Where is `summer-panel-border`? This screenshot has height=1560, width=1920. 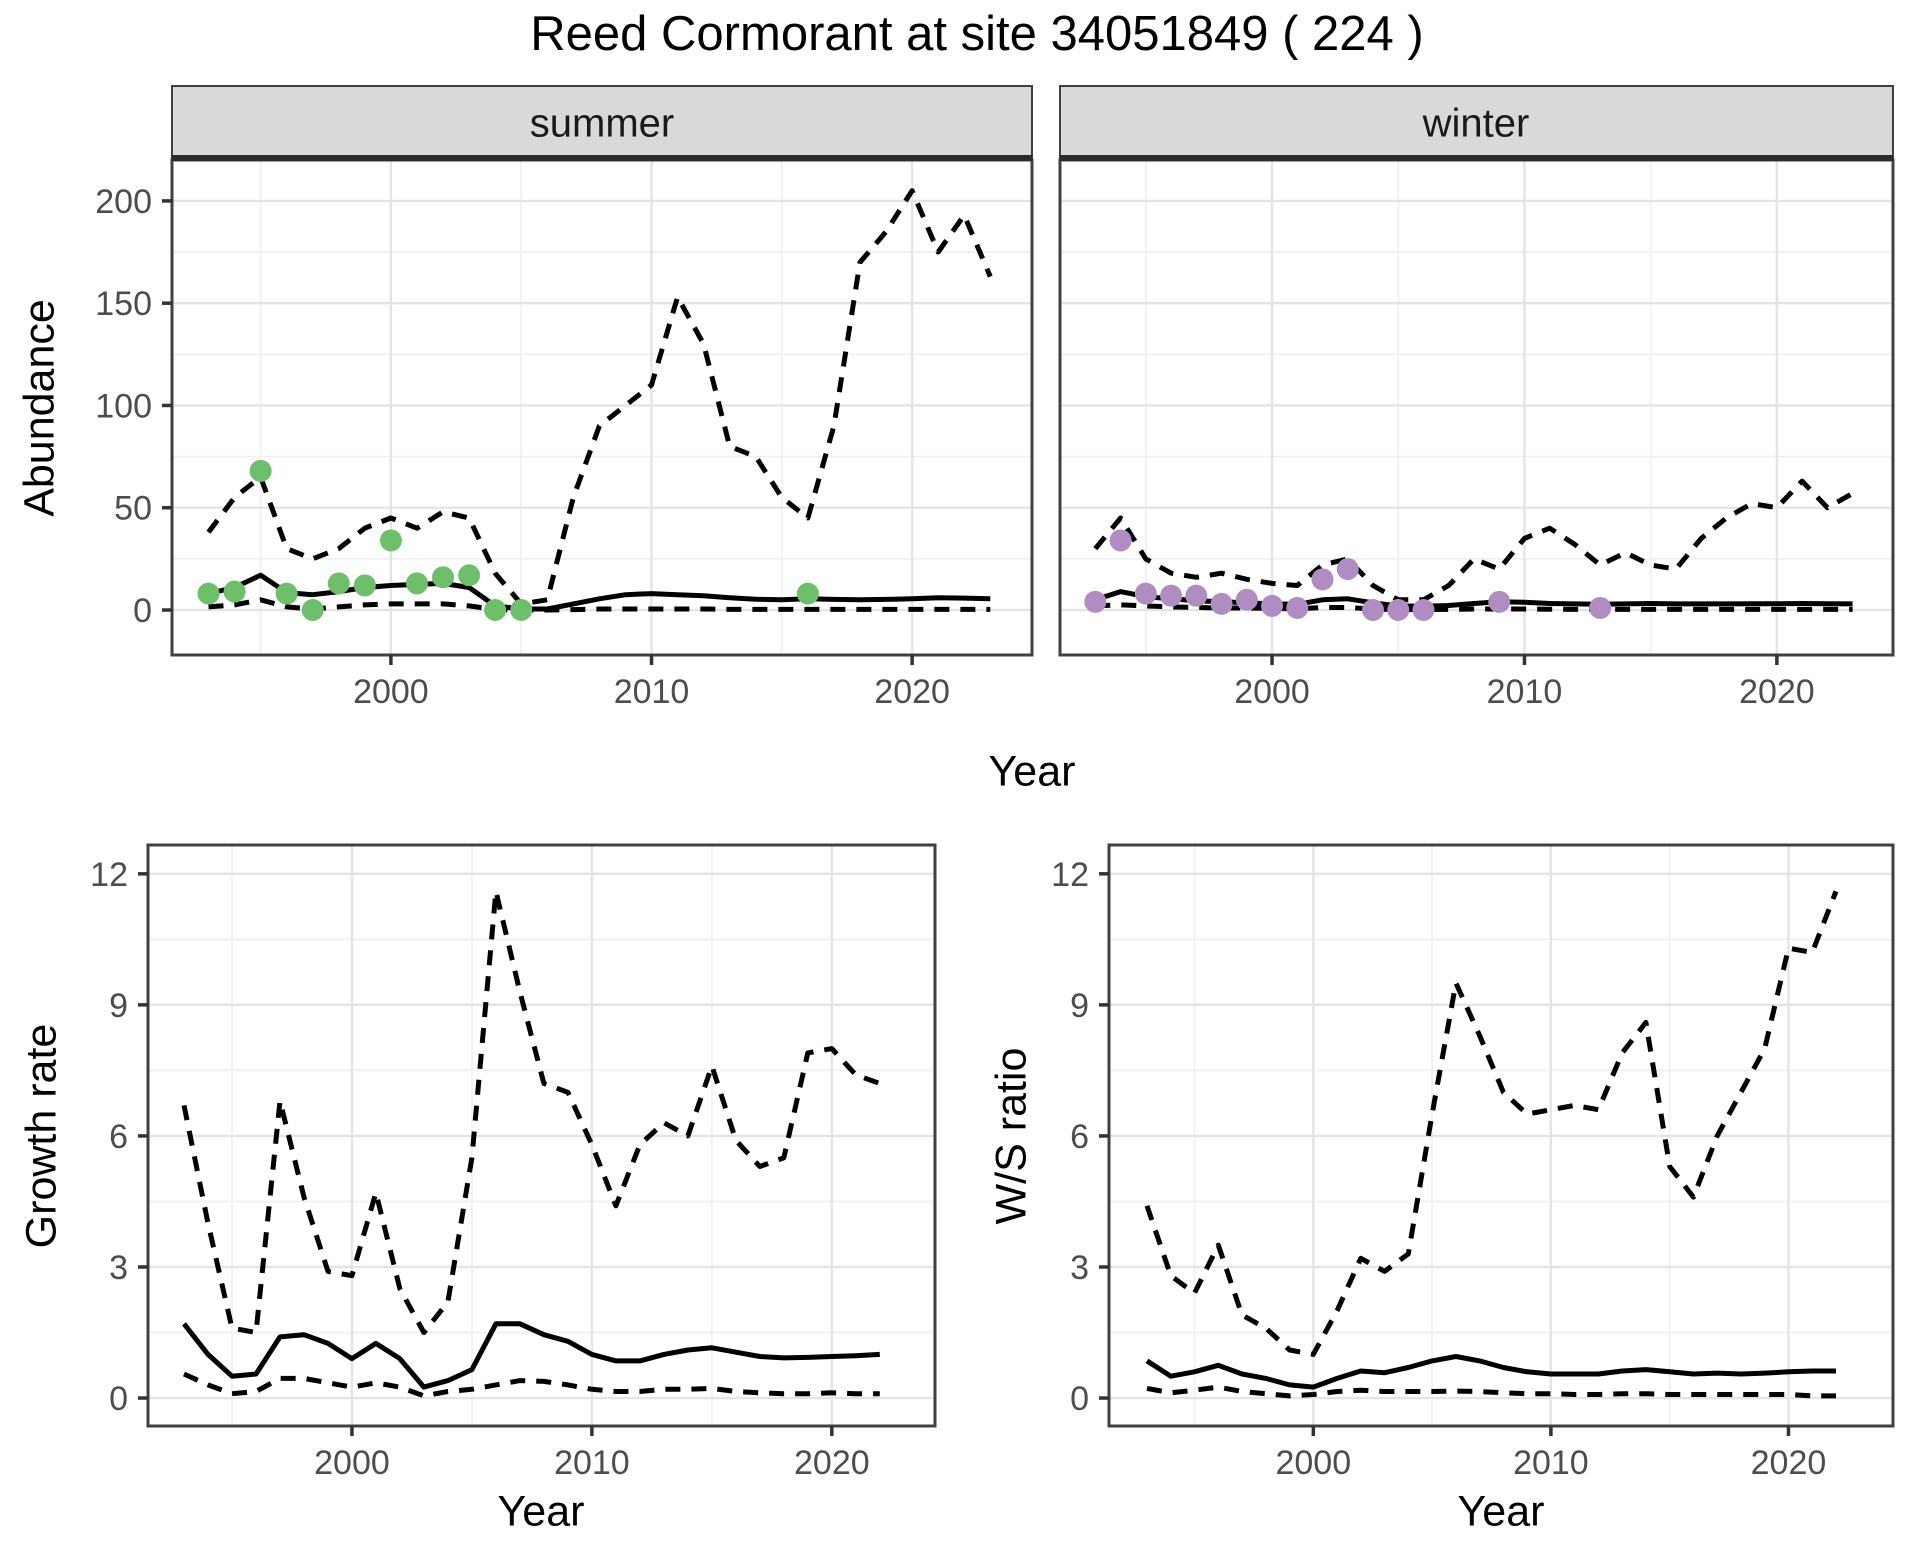 summer-panel-border is located at coordinates (602, 407).